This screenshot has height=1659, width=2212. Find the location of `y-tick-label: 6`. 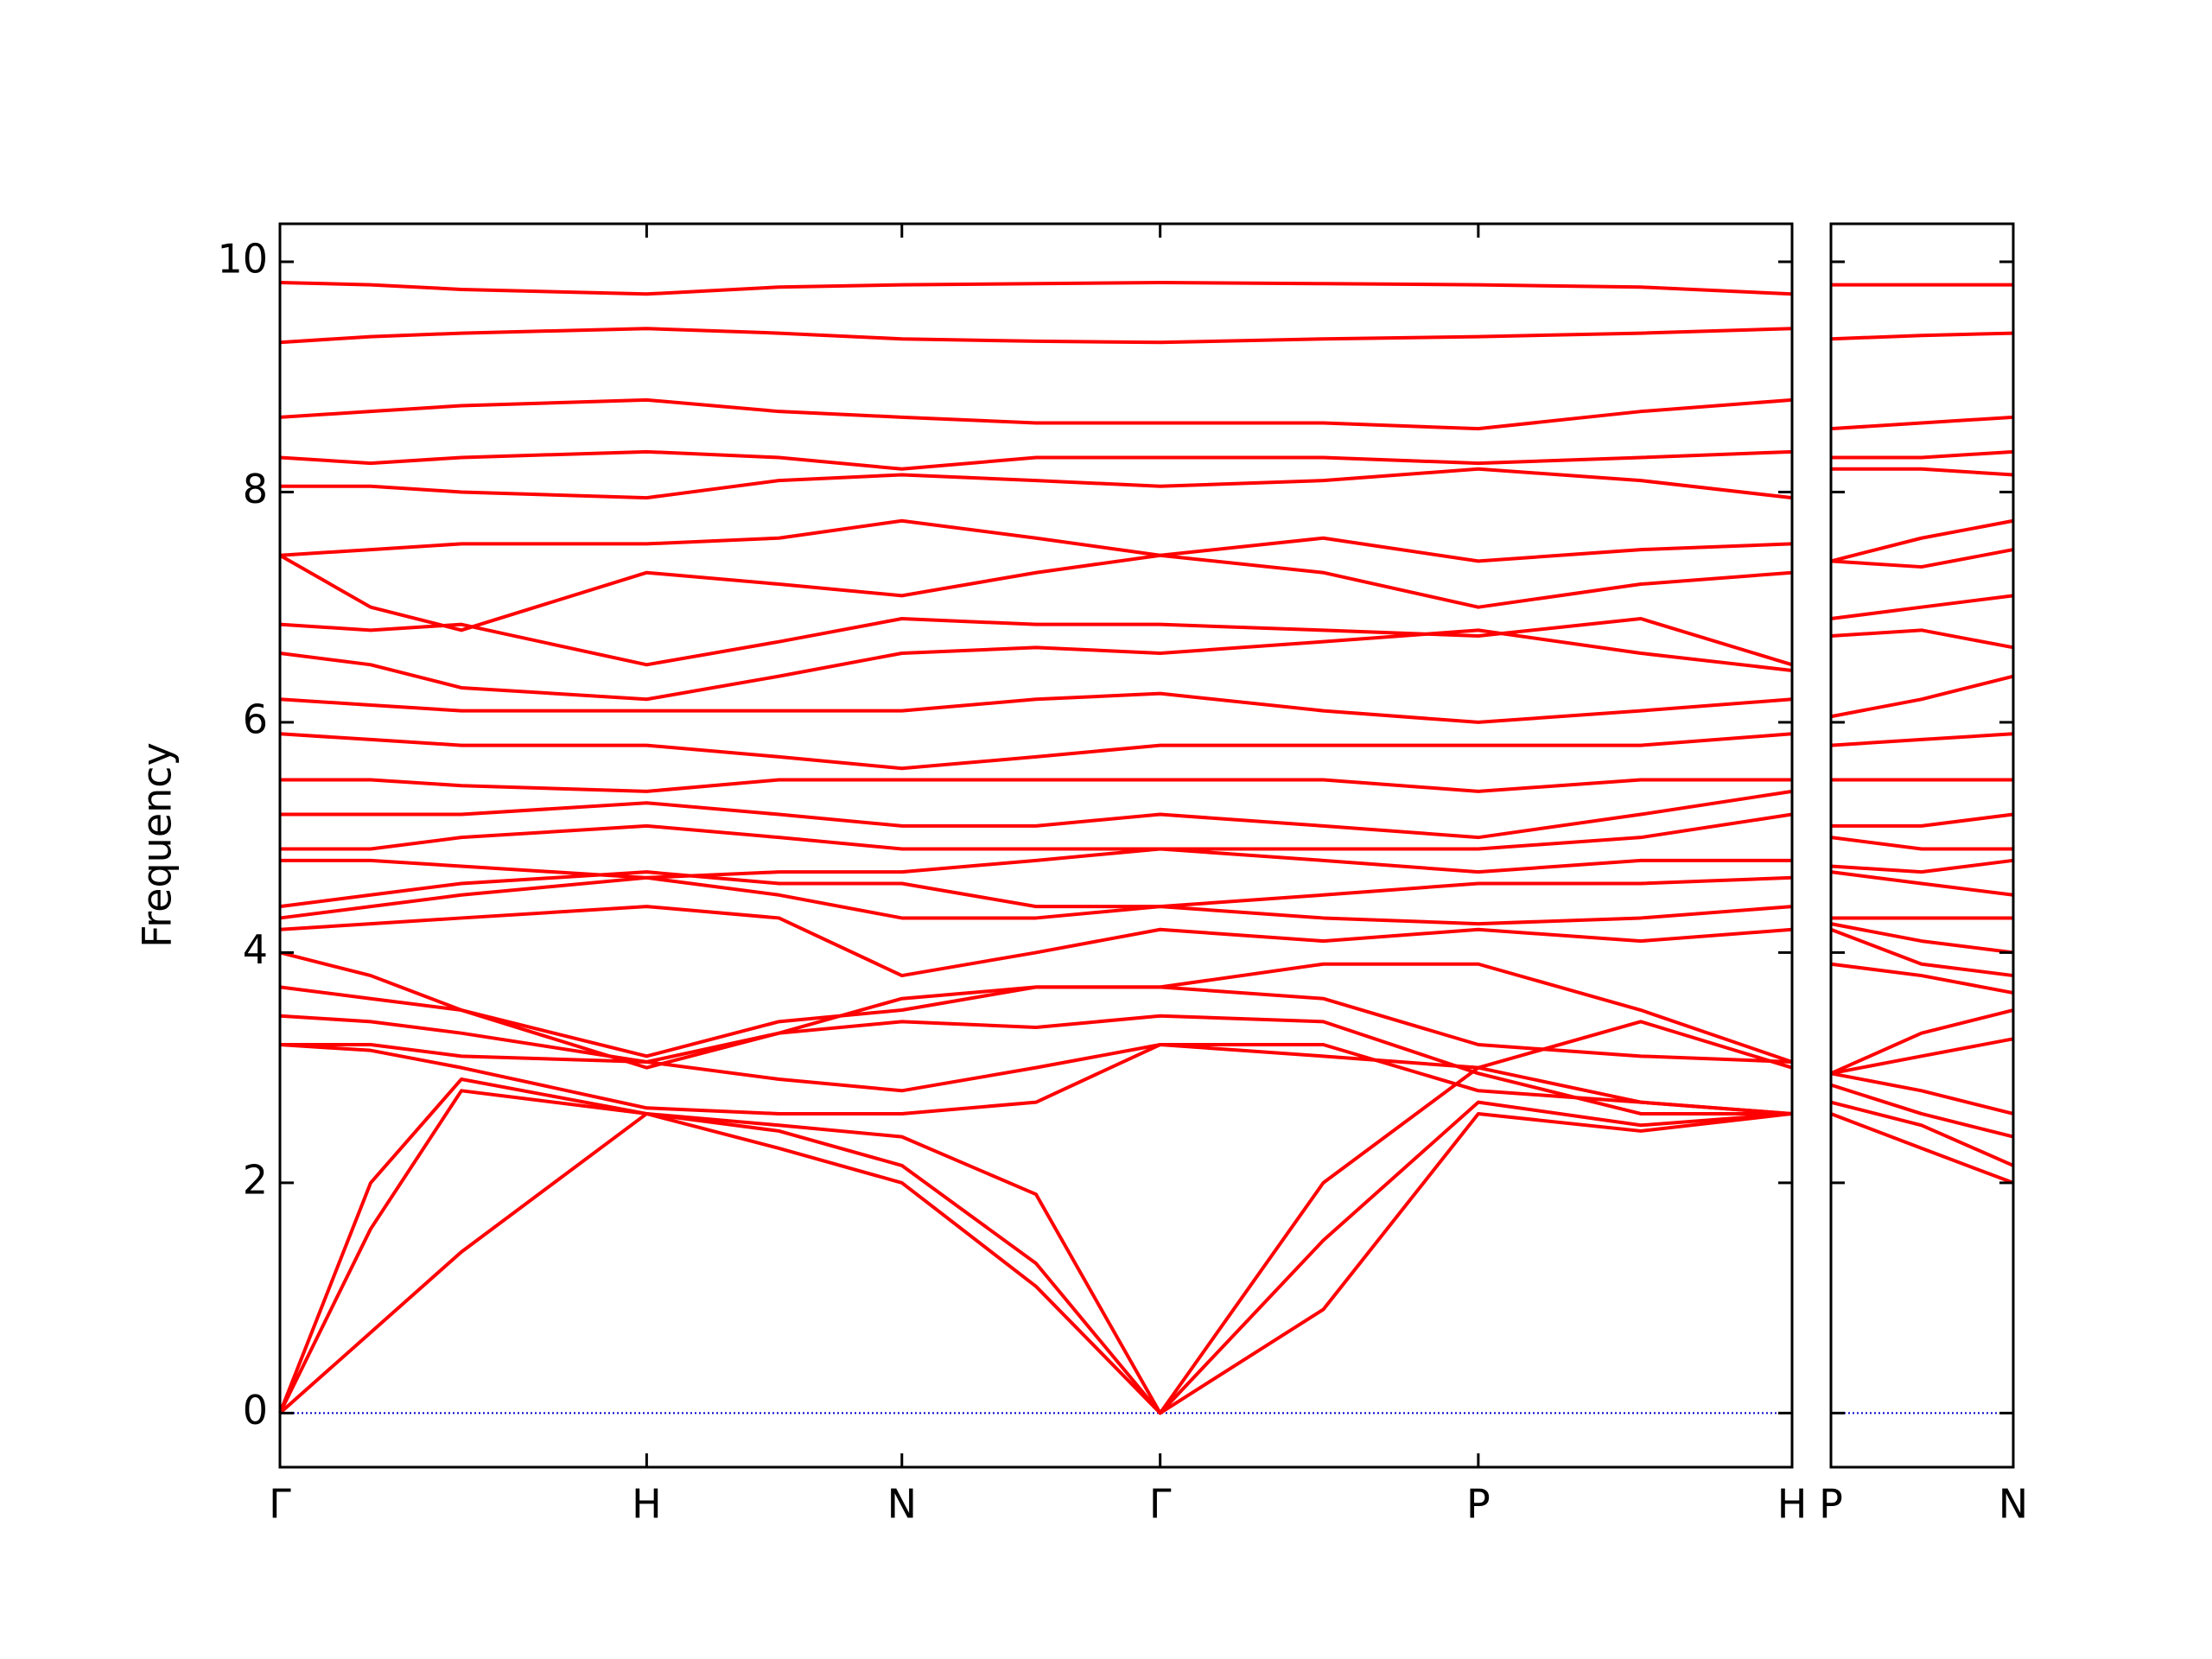

y-tick-label: 6 is located at coordinates (255, 719).